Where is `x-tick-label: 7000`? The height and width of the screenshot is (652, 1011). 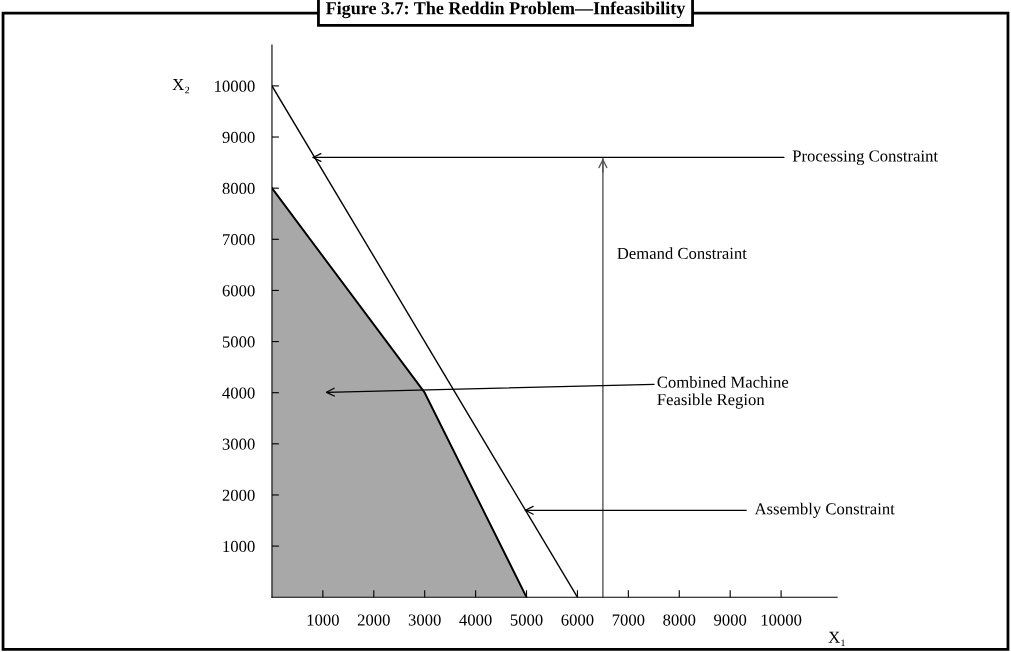
x-tick-label: 7000 is located at coordinates (628, 620).